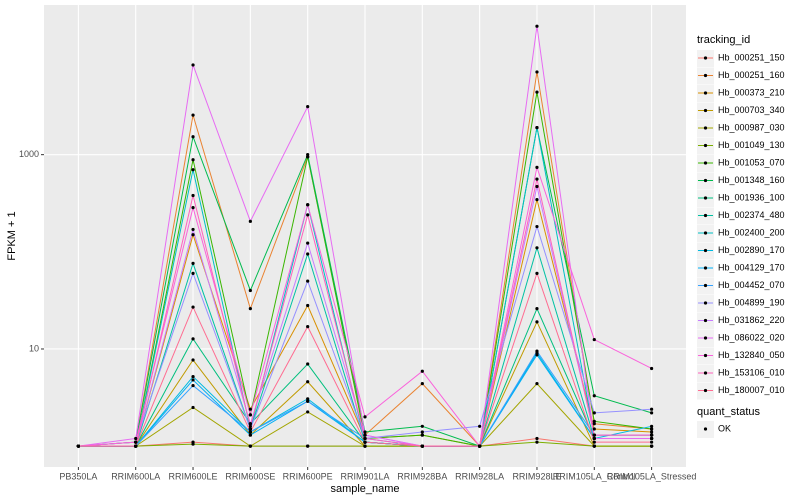 This screenshot has width=800, height=500. What do you see at coordinates (724, 428) in the screenshot?
I see `legend-label: OK` at bounding box center [724, 428].